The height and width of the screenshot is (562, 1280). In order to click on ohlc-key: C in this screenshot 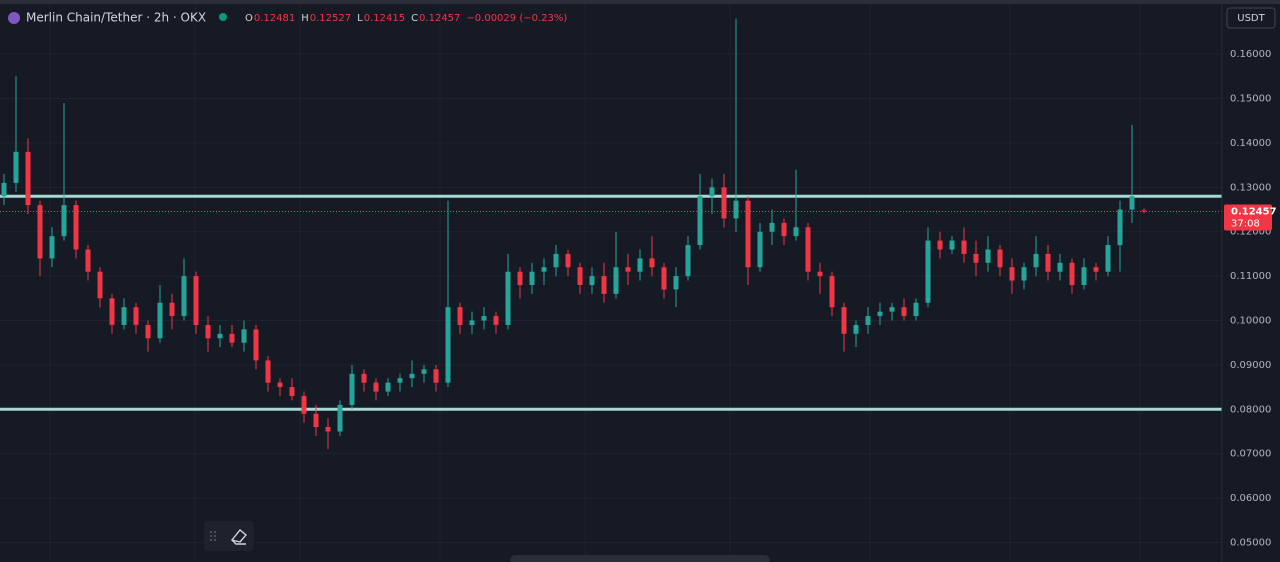, I will do `click(414, 18)`.